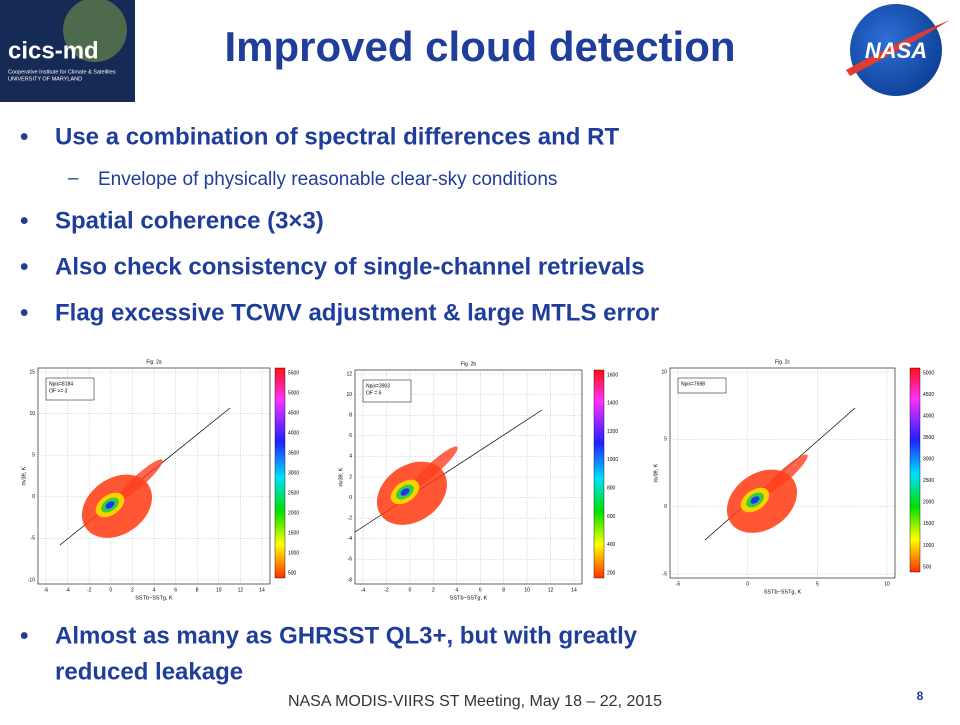  What do you see at coordinates (928, 438) in the screenshot?
I see `colorbar-label: 3500` at bounding box center [928, 438].